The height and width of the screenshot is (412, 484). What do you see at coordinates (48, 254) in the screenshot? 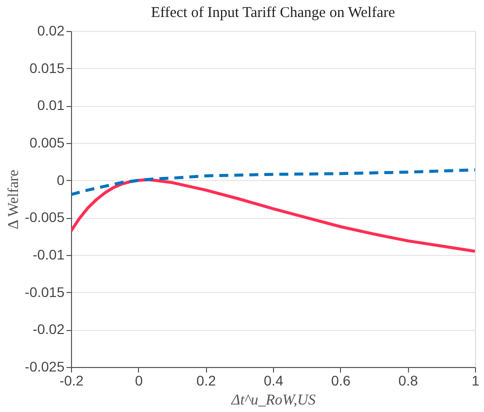
I see `y-tick-label: -0.01` at bounding box center [48, 254].